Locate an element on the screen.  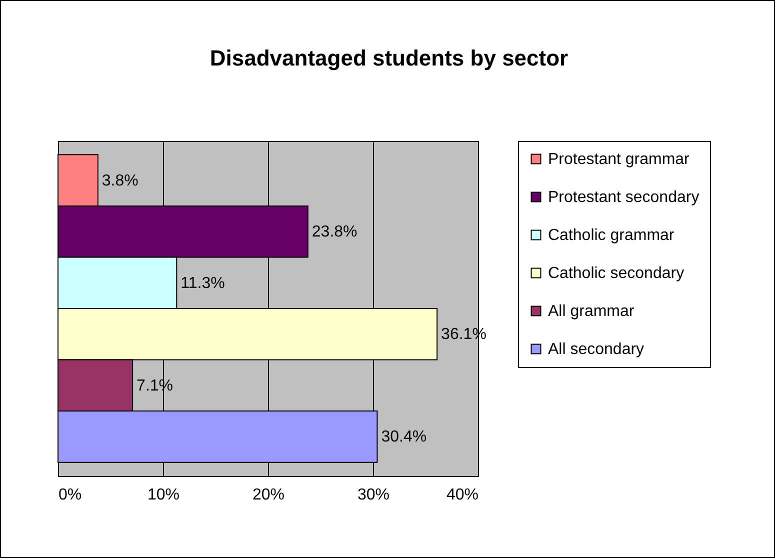
data-label: 23.8% is located at coordinates (335, 232).